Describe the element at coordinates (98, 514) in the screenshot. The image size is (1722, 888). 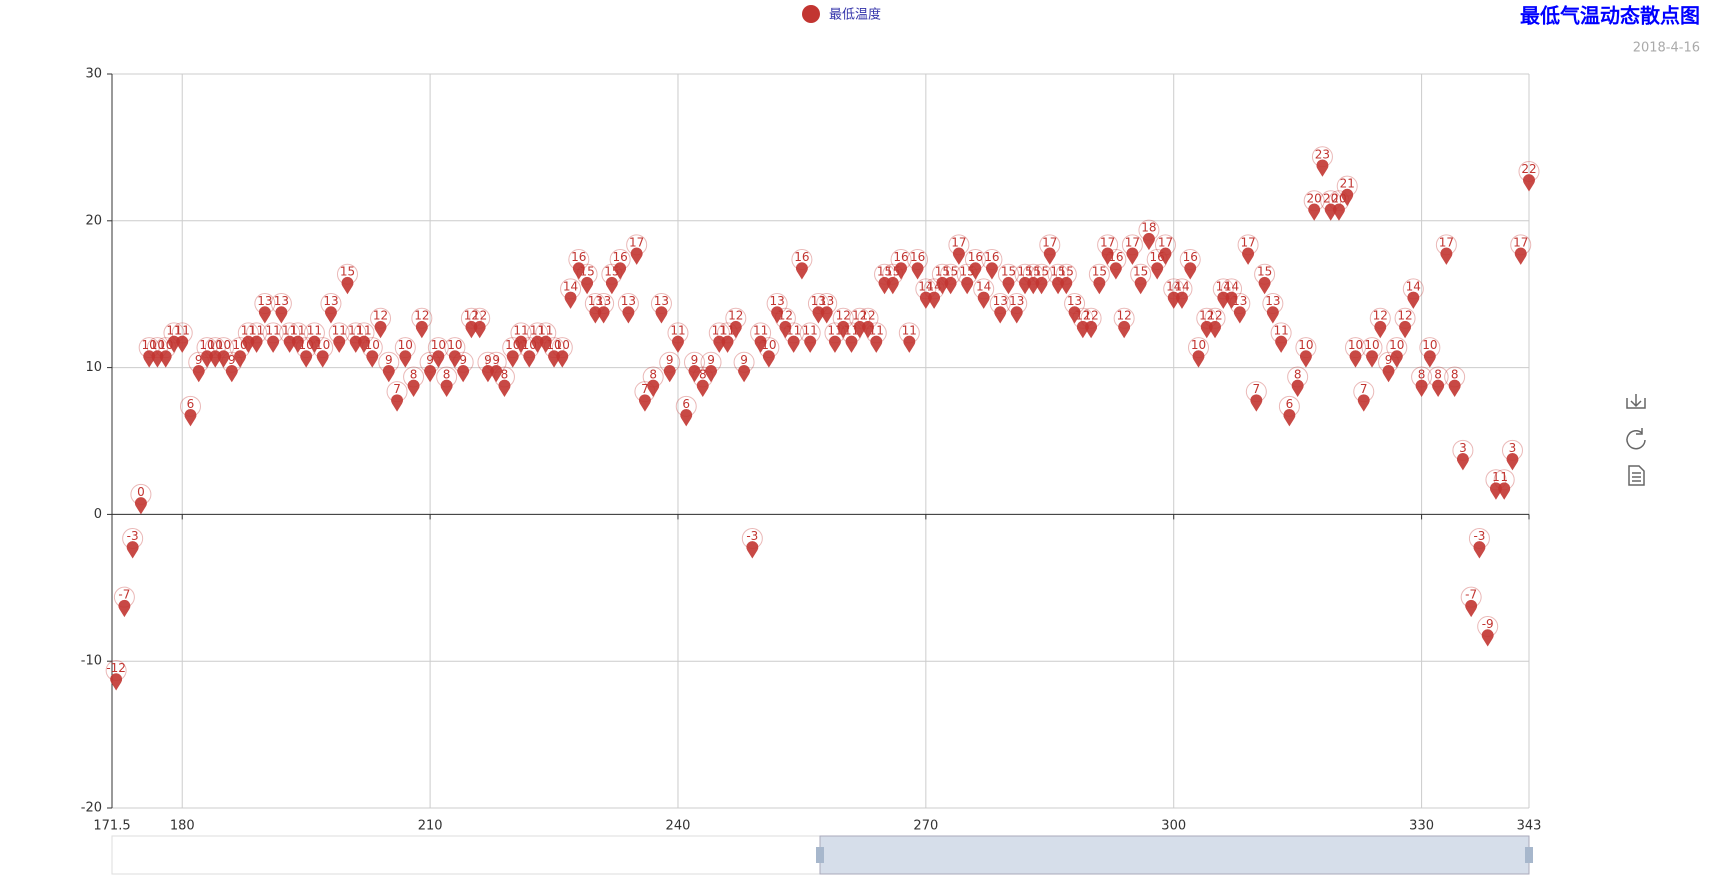
I see `y-tick-label: 0` at that location.